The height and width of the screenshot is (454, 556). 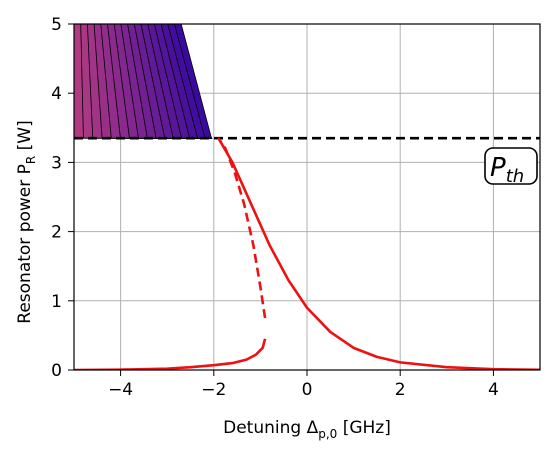 I want to click on svg-text: Pth, so click(x=507, y=170).